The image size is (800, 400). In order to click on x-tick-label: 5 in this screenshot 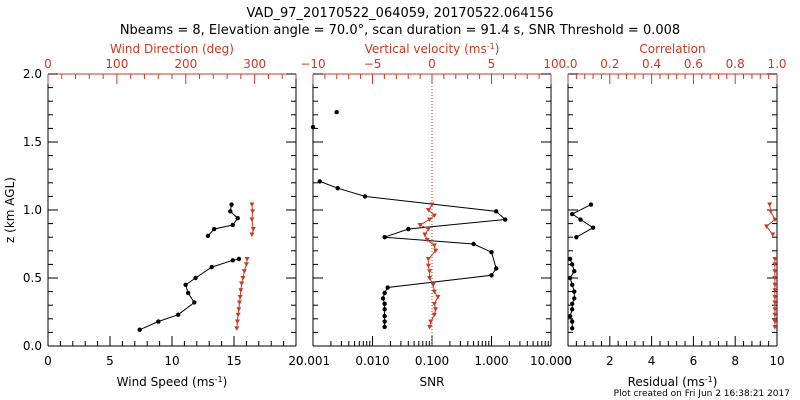, I will do `click(110, 361)`.